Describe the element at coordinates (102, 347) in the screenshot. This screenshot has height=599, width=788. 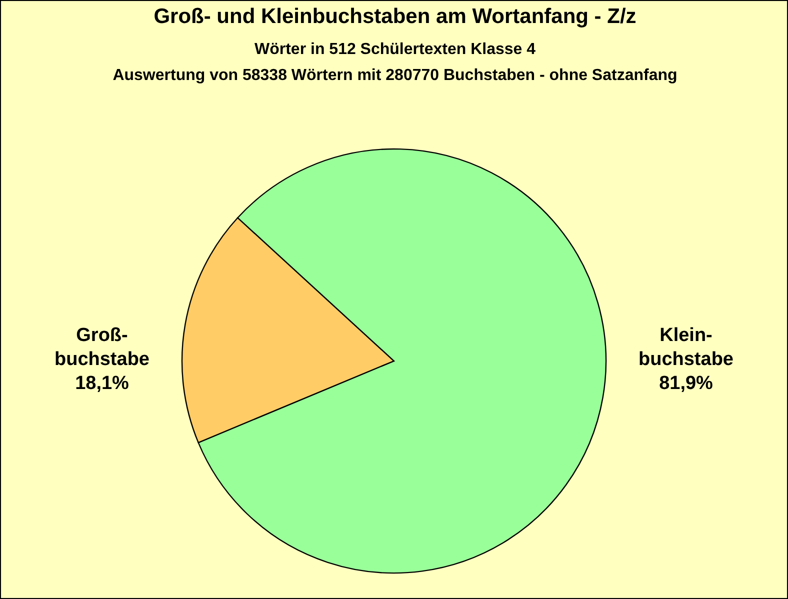
I see `slice-label: Groß-buchstabe` at that location.